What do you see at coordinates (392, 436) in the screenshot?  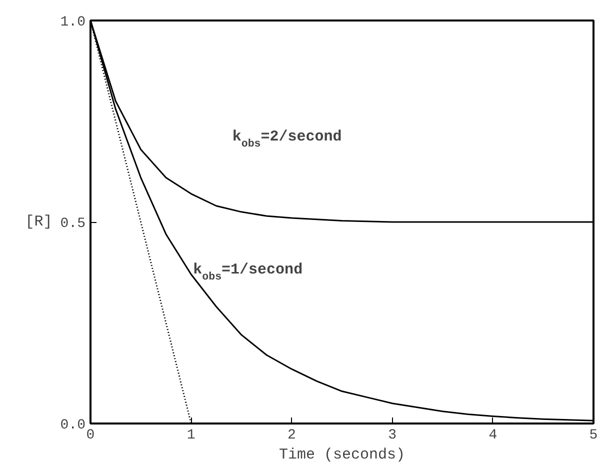 I see `x-tick-label: 3` at bounding box center [392, 436].